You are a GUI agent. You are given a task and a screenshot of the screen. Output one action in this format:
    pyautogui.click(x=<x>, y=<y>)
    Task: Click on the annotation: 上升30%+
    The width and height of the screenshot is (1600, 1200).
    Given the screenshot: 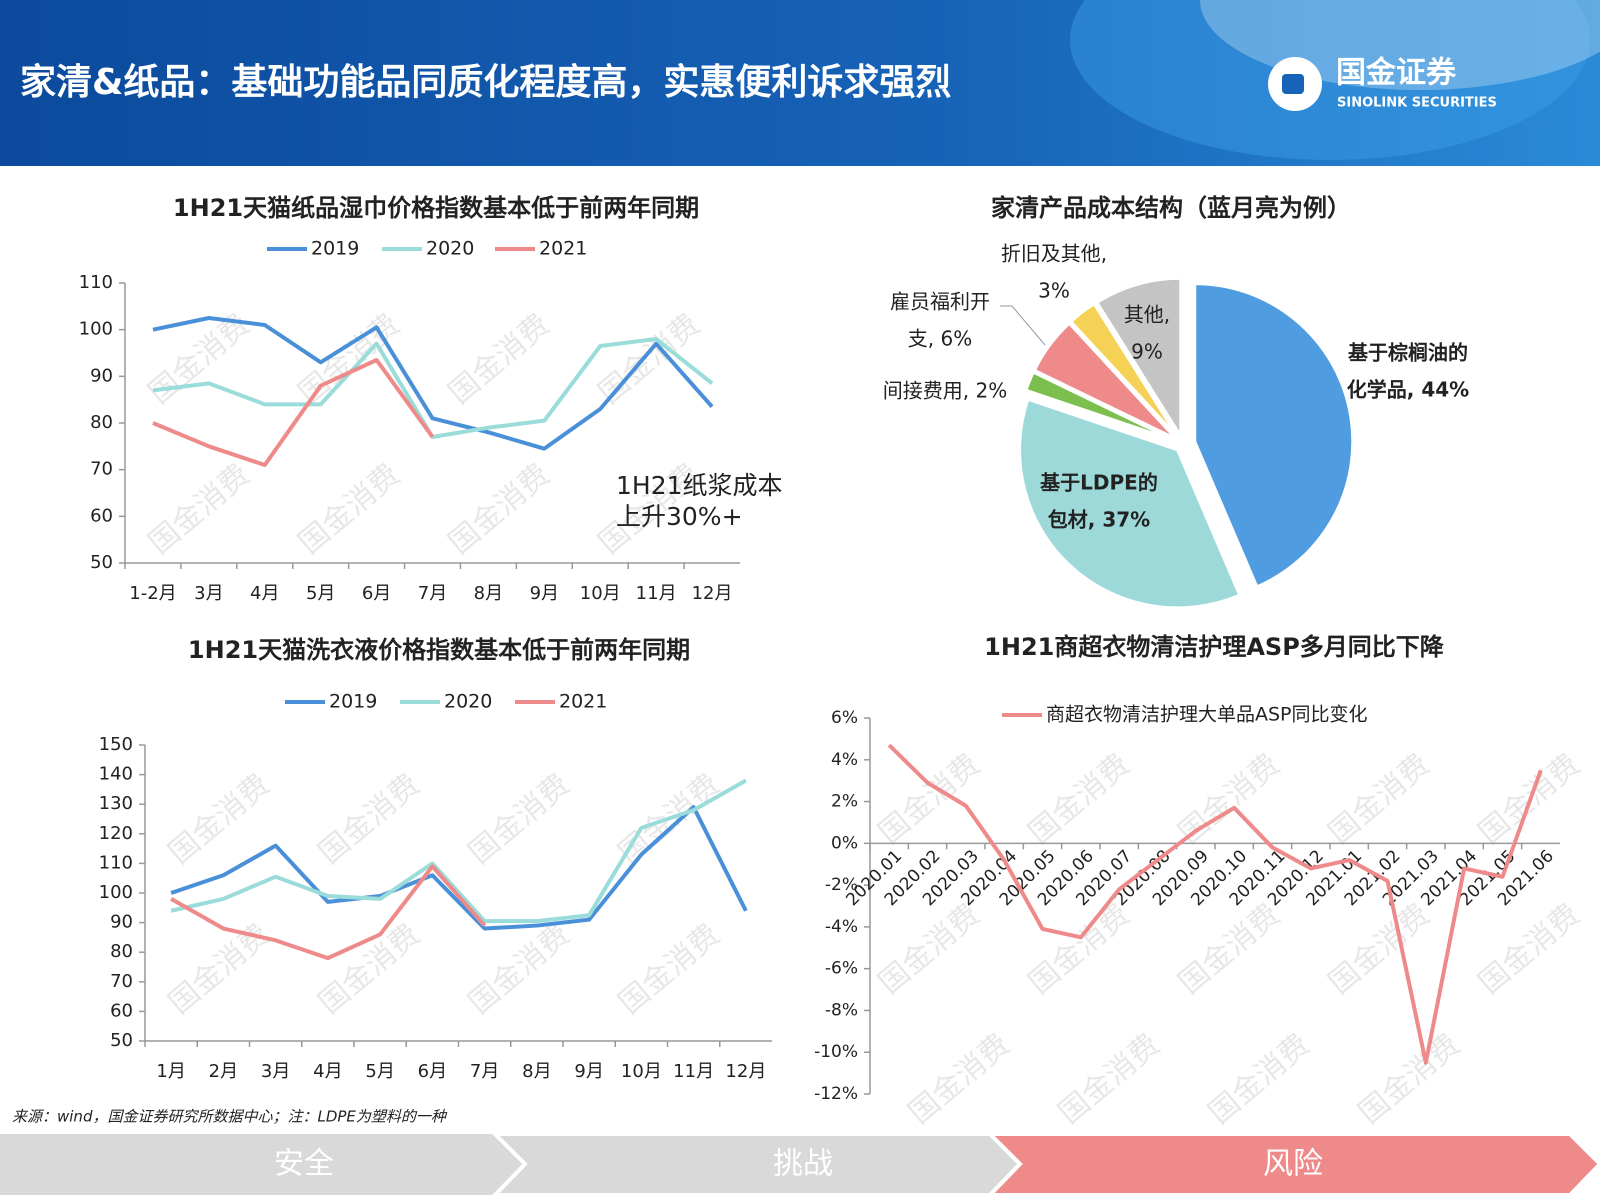 What is the action you would take?
    pyautogui.click(x=679, y=516)
    